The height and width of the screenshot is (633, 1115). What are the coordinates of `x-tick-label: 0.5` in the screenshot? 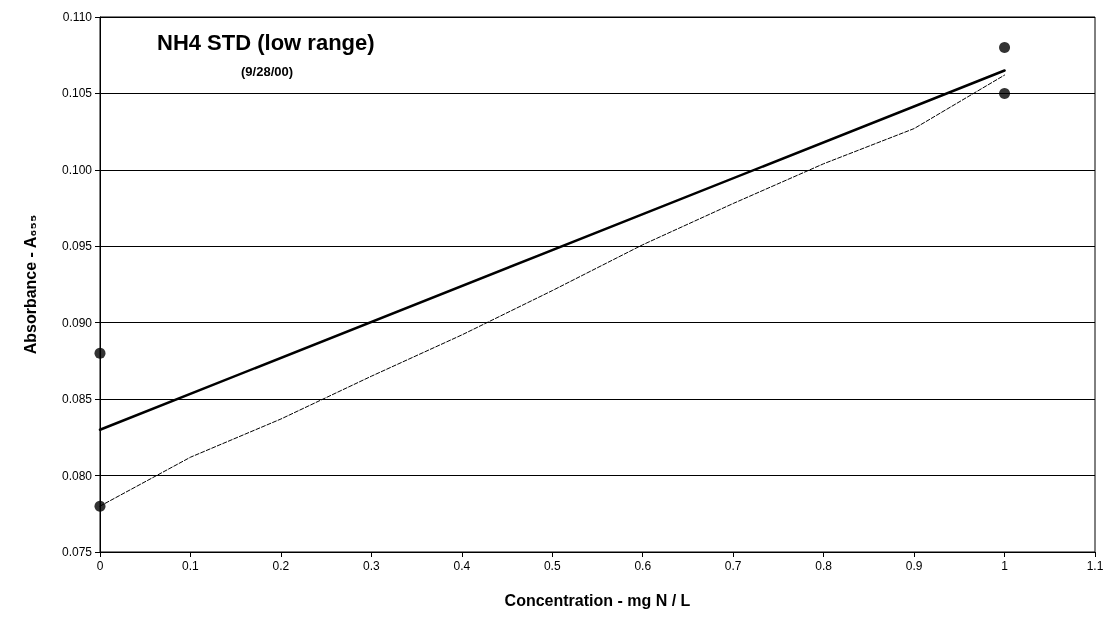 It's located at (552, 566).